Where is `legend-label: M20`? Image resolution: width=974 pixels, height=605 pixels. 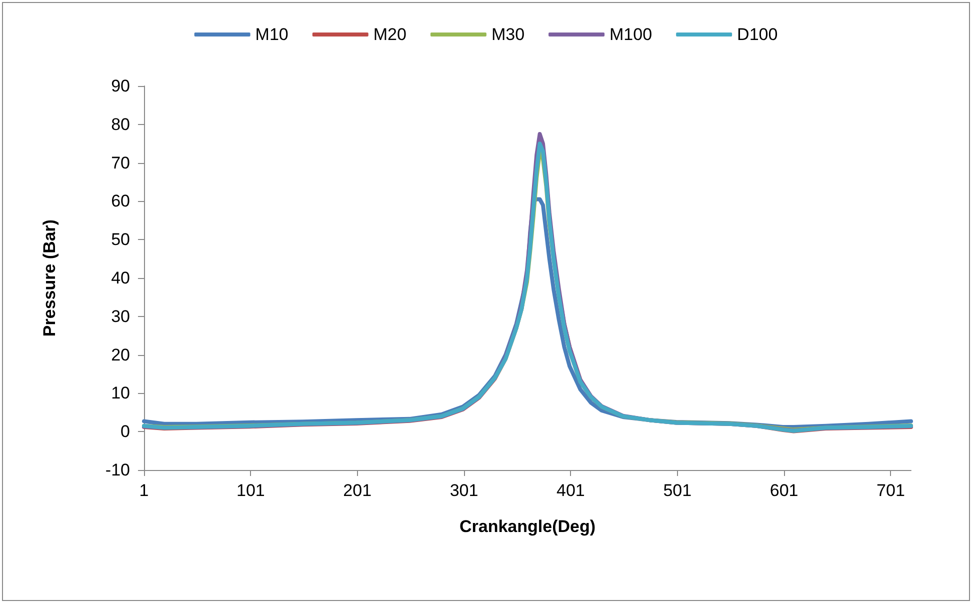
legend-label: M20 is located at coordinates (389, 34).